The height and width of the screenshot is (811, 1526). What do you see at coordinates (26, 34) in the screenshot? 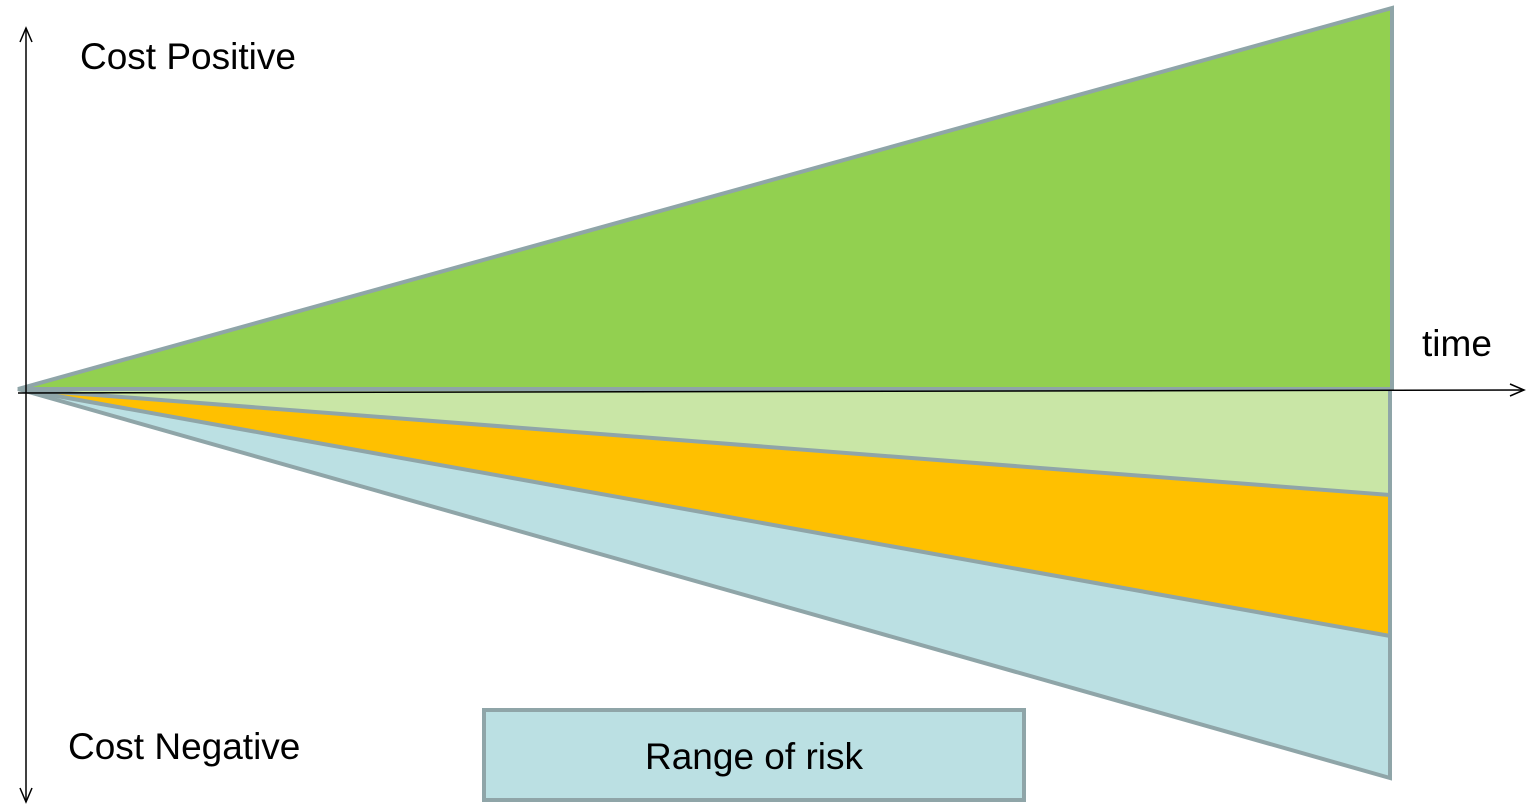
I see `arrow-up-icon` at bounding box center [26, 34].